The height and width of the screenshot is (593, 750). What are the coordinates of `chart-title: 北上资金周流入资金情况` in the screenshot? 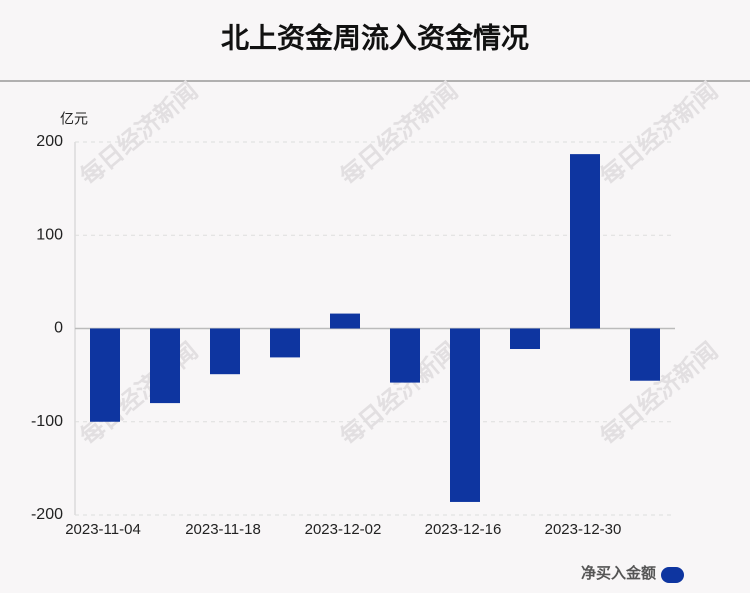 It's located at (375, 37).